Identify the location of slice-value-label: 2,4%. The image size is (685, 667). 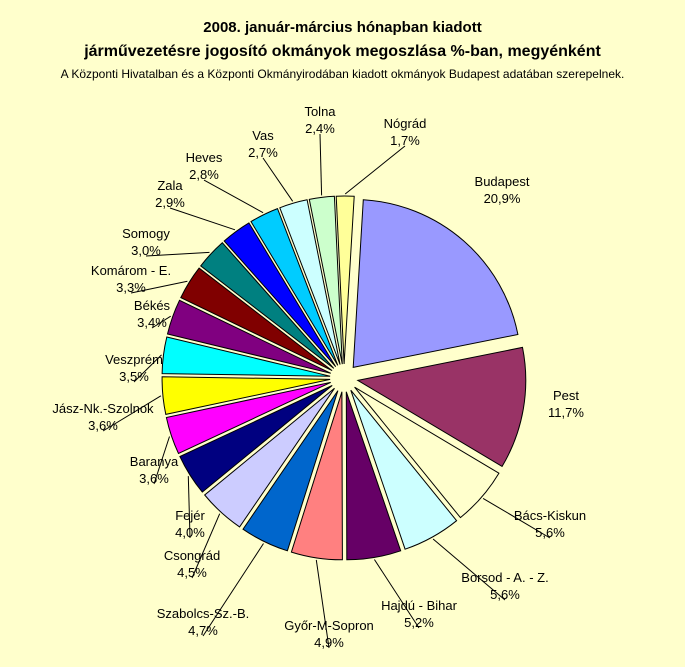
(320, 128).